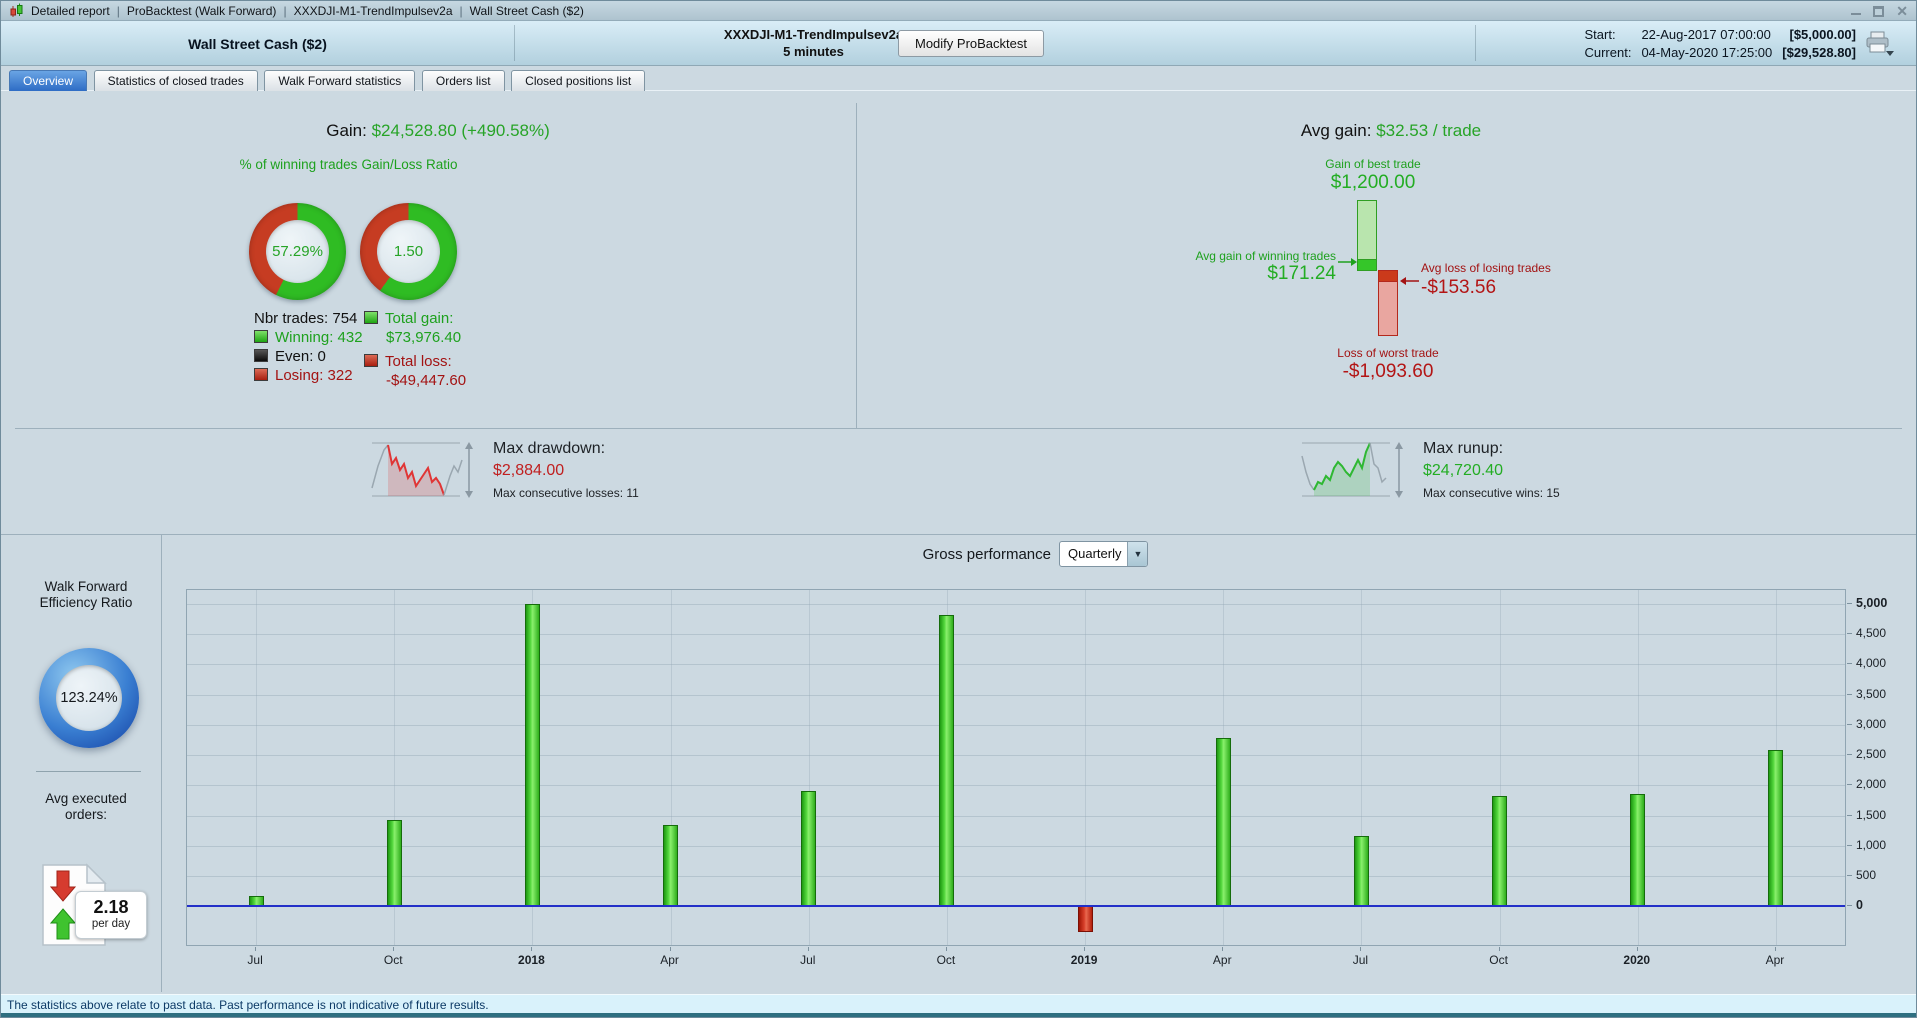  What do you see at coordinates (526, 10) in the screenshot?
I see `titlebar-instrument: Wall Street Cash ($2)` at bounding box center [526, 10].